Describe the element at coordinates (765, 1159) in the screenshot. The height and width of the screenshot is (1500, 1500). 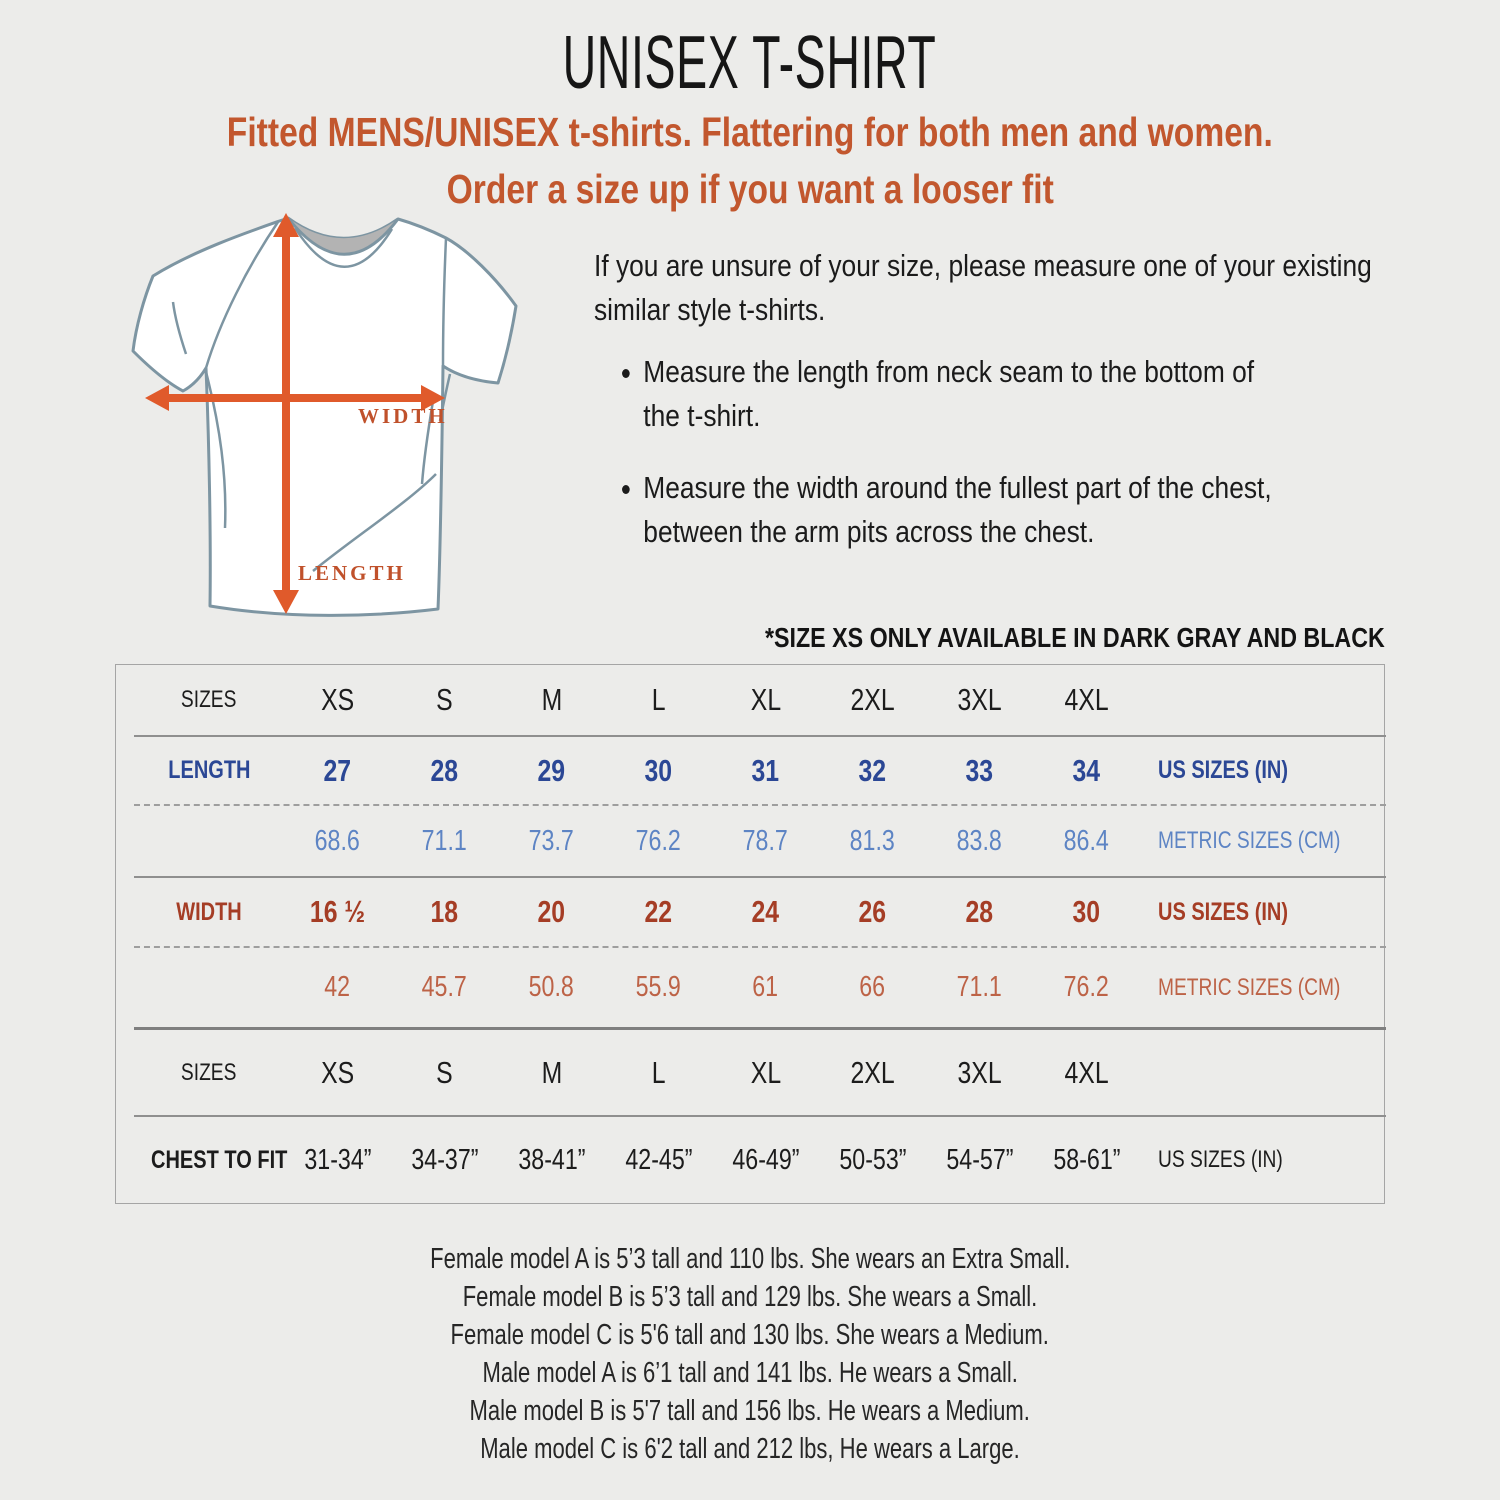
I see `chest-cell: 46-49”` at that location.